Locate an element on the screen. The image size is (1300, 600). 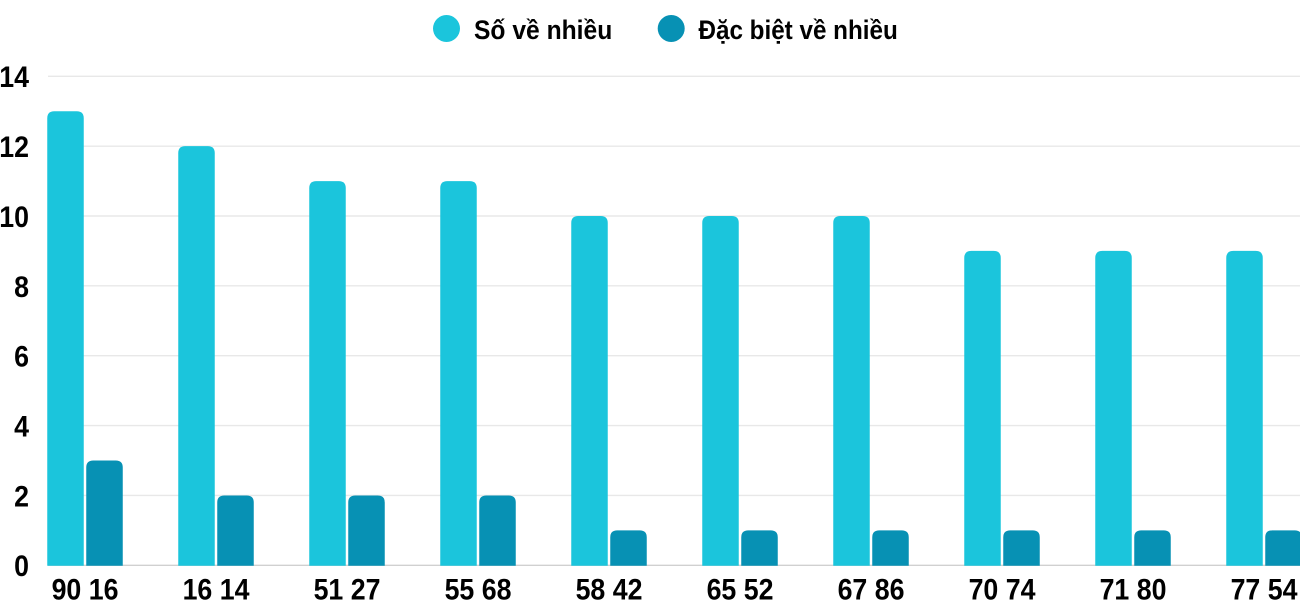
svg-text: 16 14 is located at coordinates (216, 586).